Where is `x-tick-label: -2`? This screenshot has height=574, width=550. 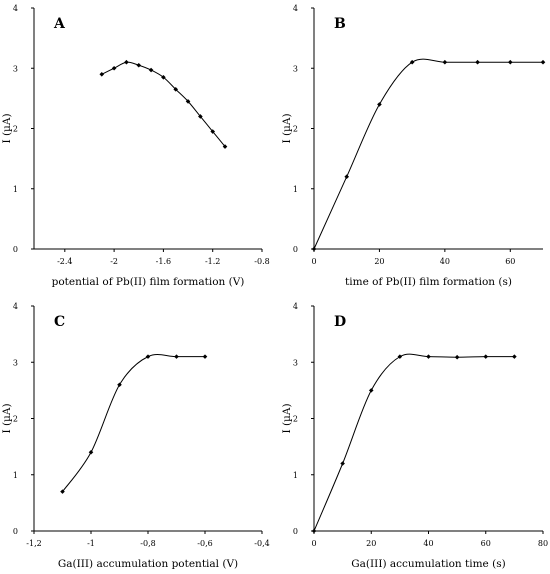
x-tick-label: -2 is located at coordinates (114, 261).